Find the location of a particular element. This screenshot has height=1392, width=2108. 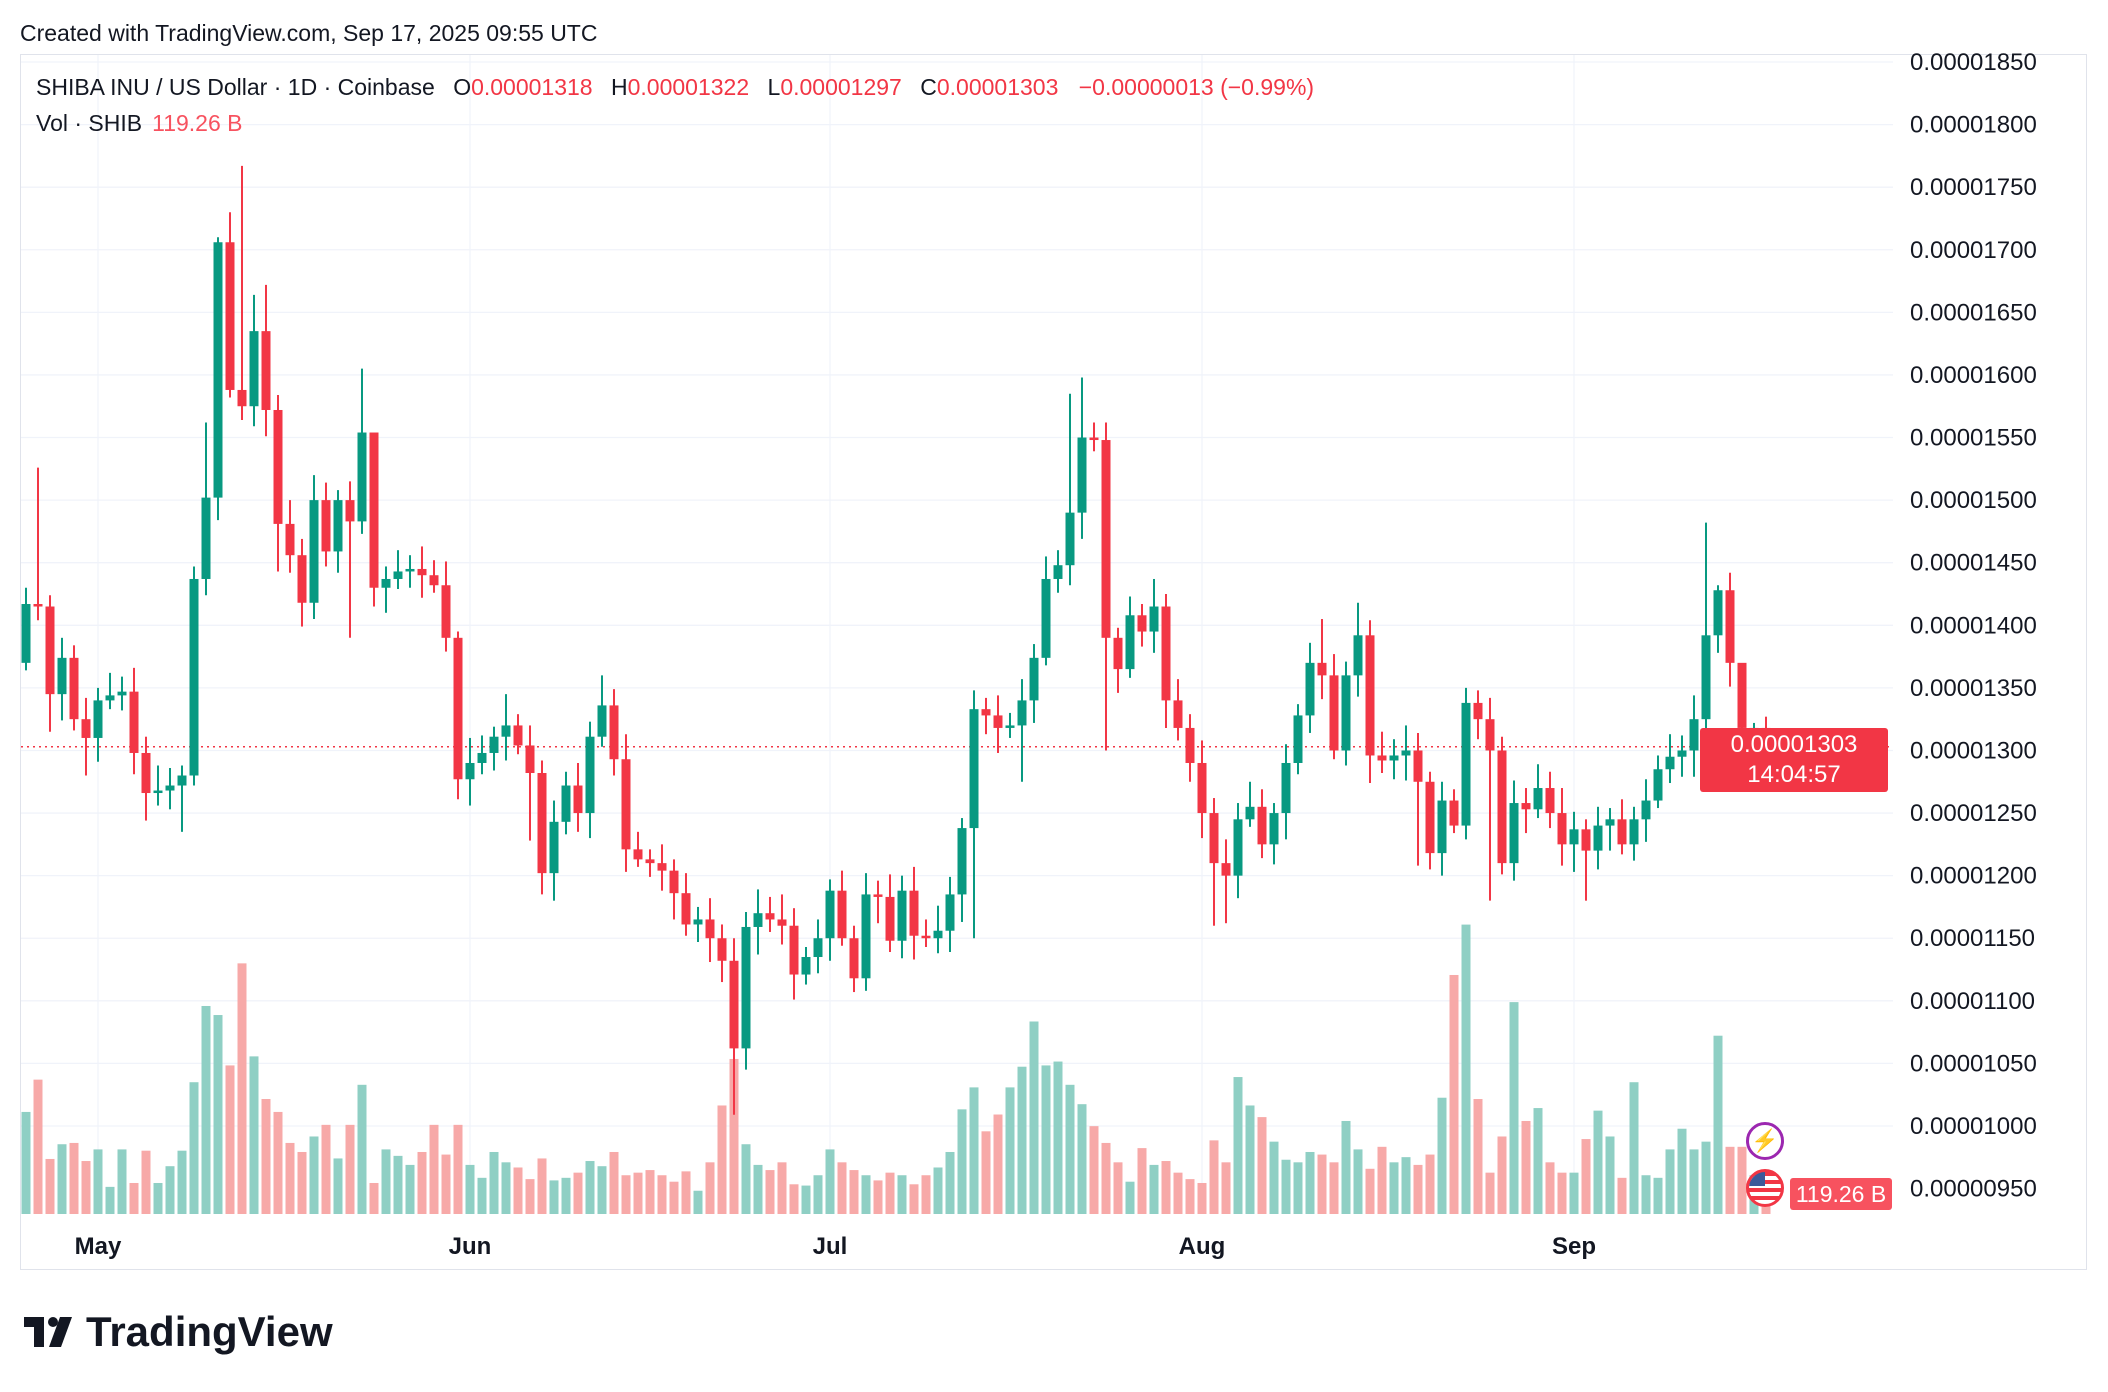

price-tick-label: 0.00001600 is located at coordinates (1973, 375).